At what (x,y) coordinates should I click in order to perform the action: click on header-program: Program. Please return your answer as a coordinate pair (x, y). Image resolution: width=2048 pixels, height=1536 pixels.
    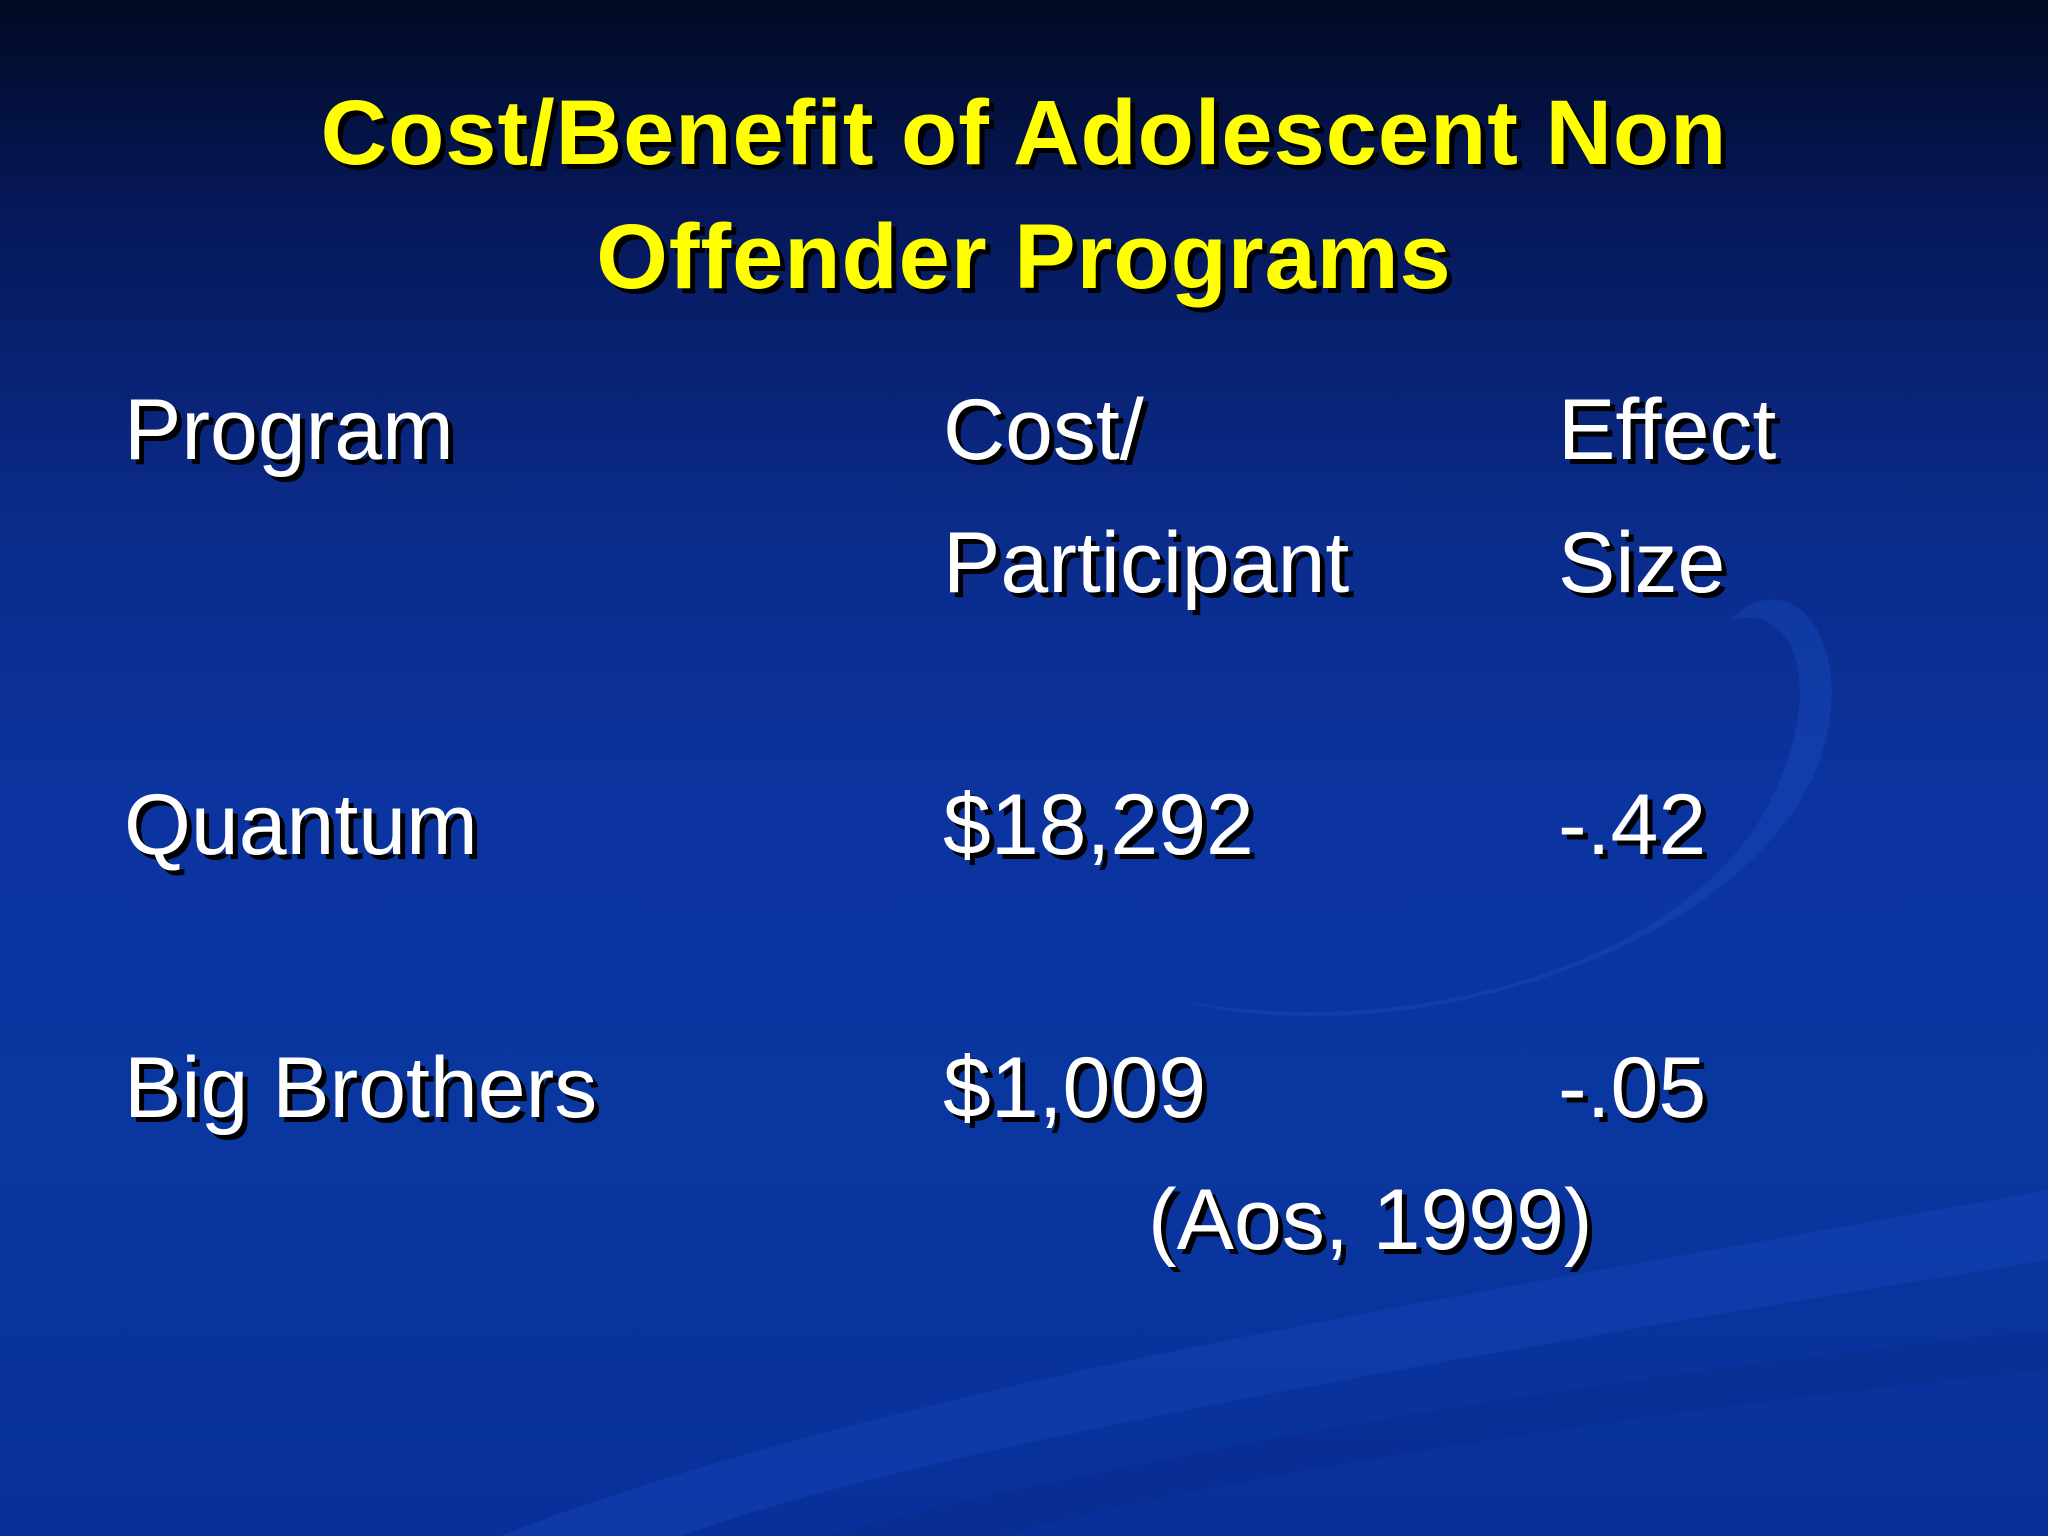
    Looking at the image, I should click on (289, 430).